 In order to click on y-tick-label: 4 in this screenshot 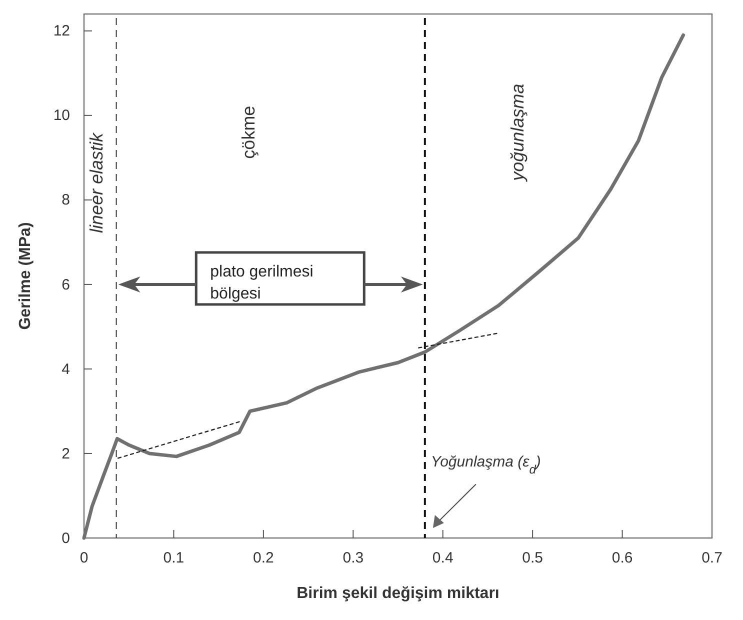, I will do `click(66, 369)`.